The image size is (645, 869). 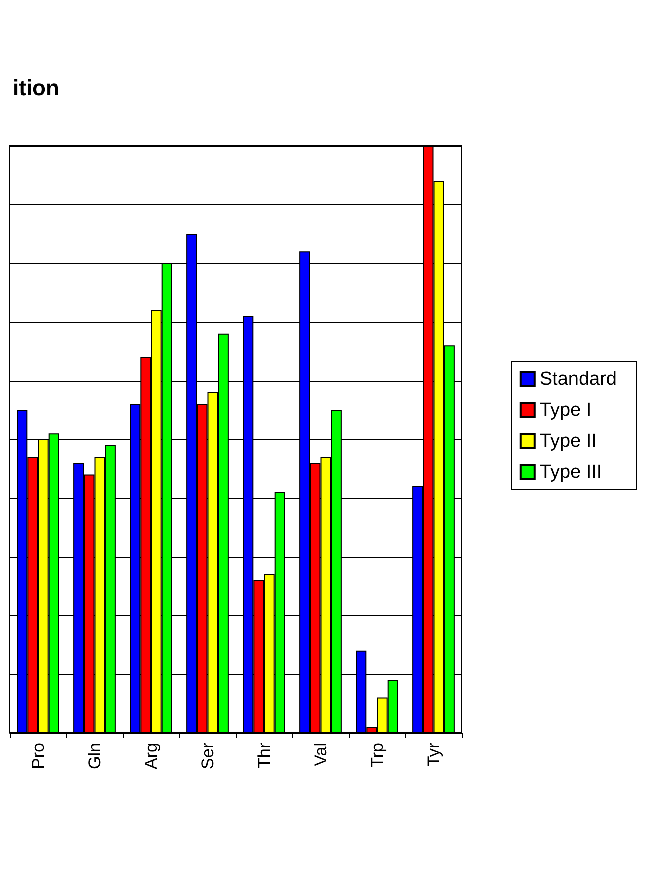 What do you see at coordinates (571, 472) in the screenshot?
I see `legend-label: Type III` at bounding box center [571, 472].